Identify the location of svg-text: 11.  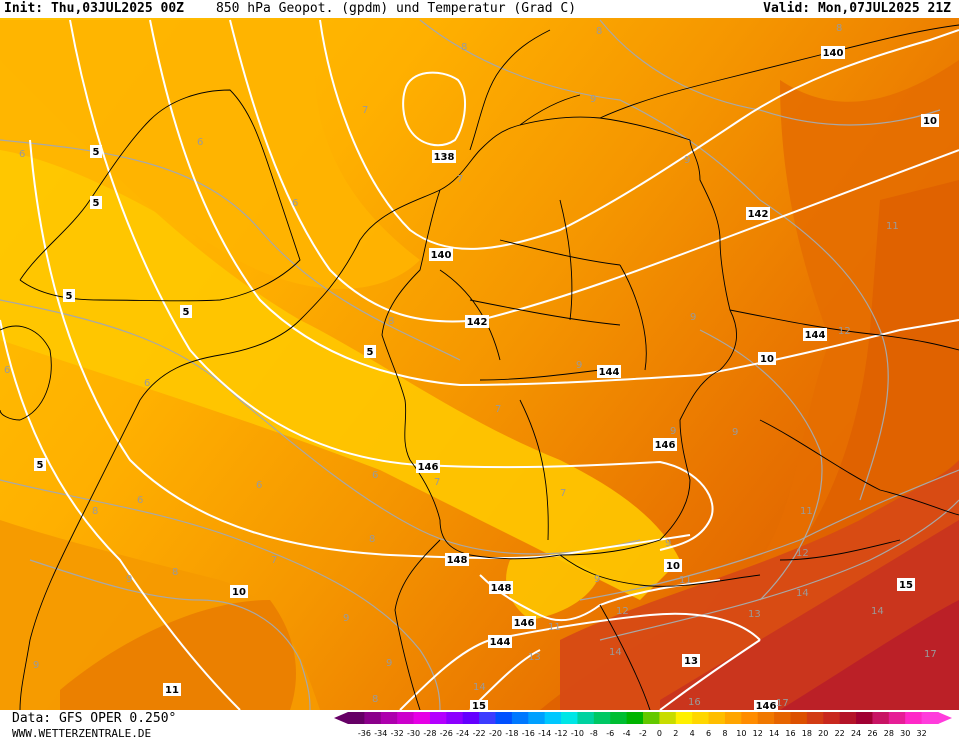
(685, 580).